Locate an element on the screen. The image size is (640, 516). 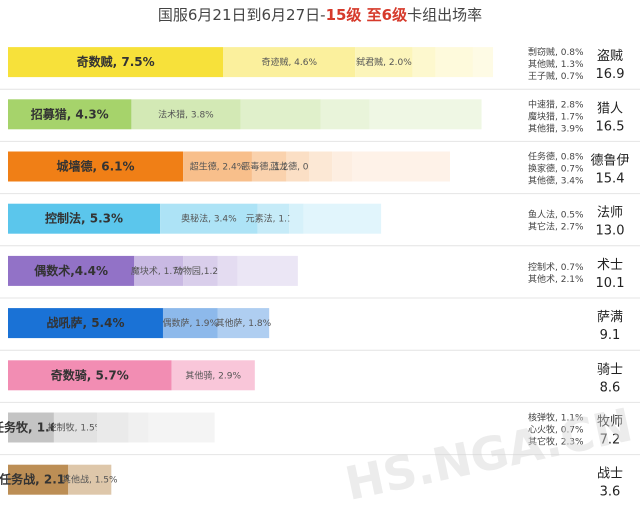
side-deck-label: 剽窃贼, 0.8% is located at coordinates (556, 52).